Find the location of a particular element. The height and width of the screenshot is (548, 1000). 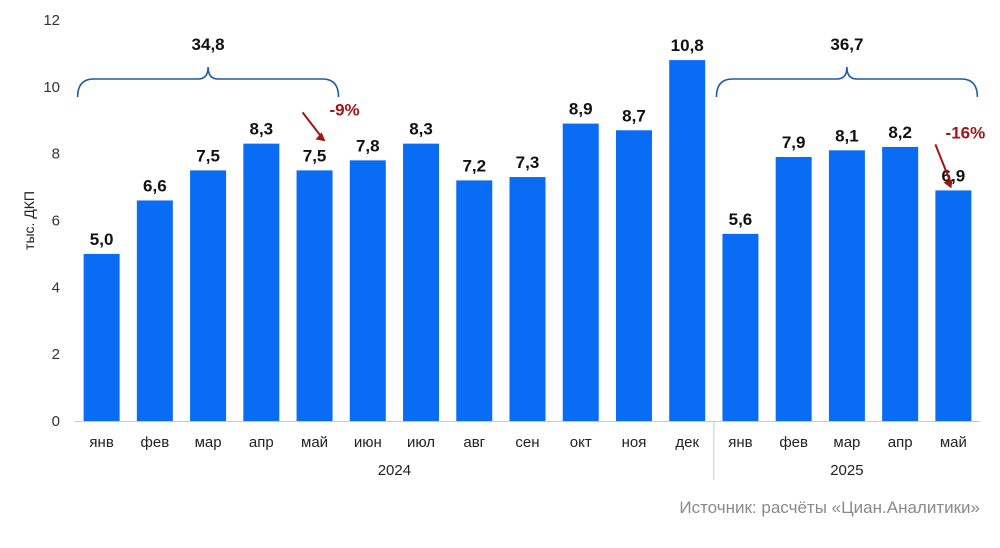

data-label: 7,2 is located at coordinates (474, 165).